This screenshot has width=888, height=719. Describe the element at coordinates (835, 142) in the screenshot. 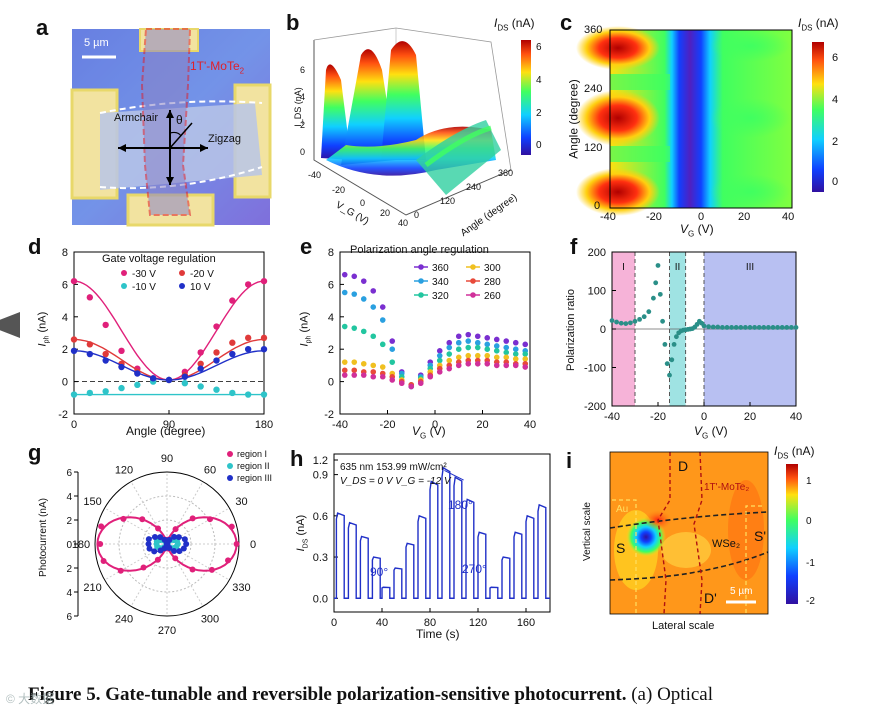

I see `panel-c-cbar-tick-2: 2` at that location.